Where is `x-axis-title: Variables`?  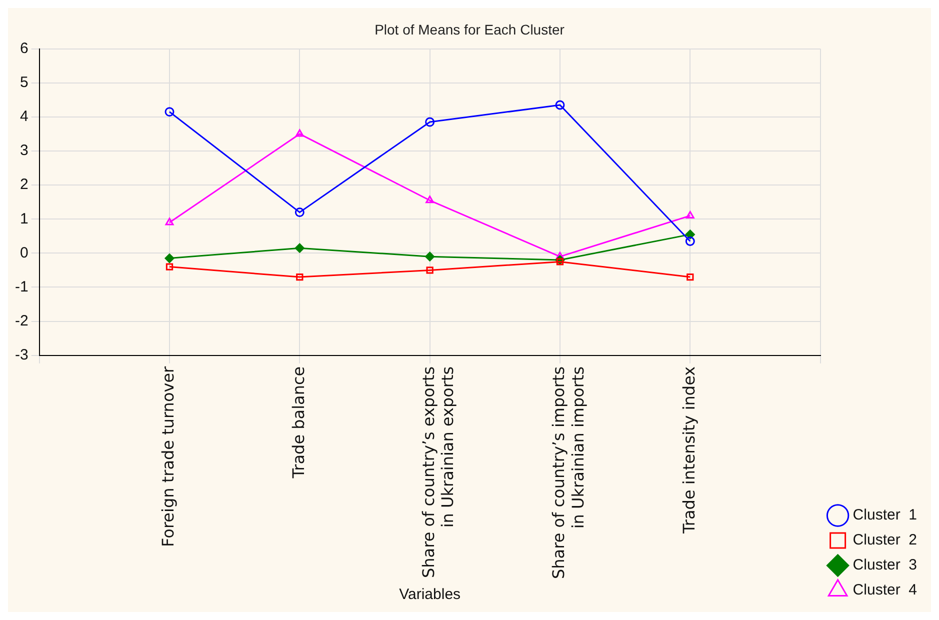
x-axis-title: Variables is located at coordinates (430, 595).